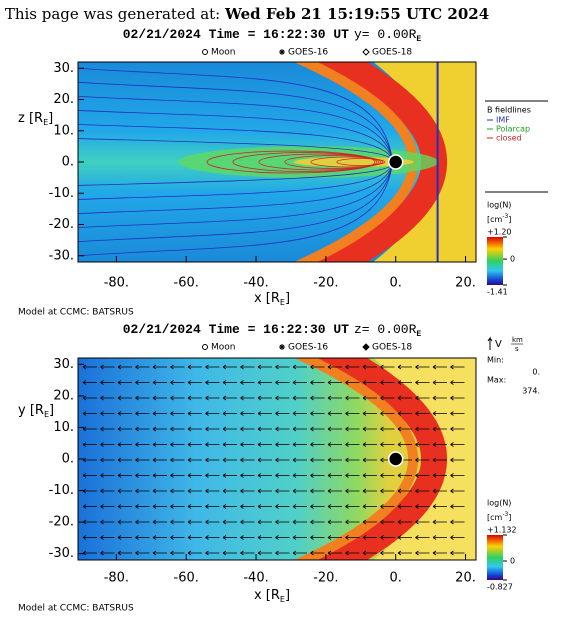  What do you see at coordinates (63, 395) in the screenshot?
I see `y-tick-label: 20.` at bounding box center [63, 395].